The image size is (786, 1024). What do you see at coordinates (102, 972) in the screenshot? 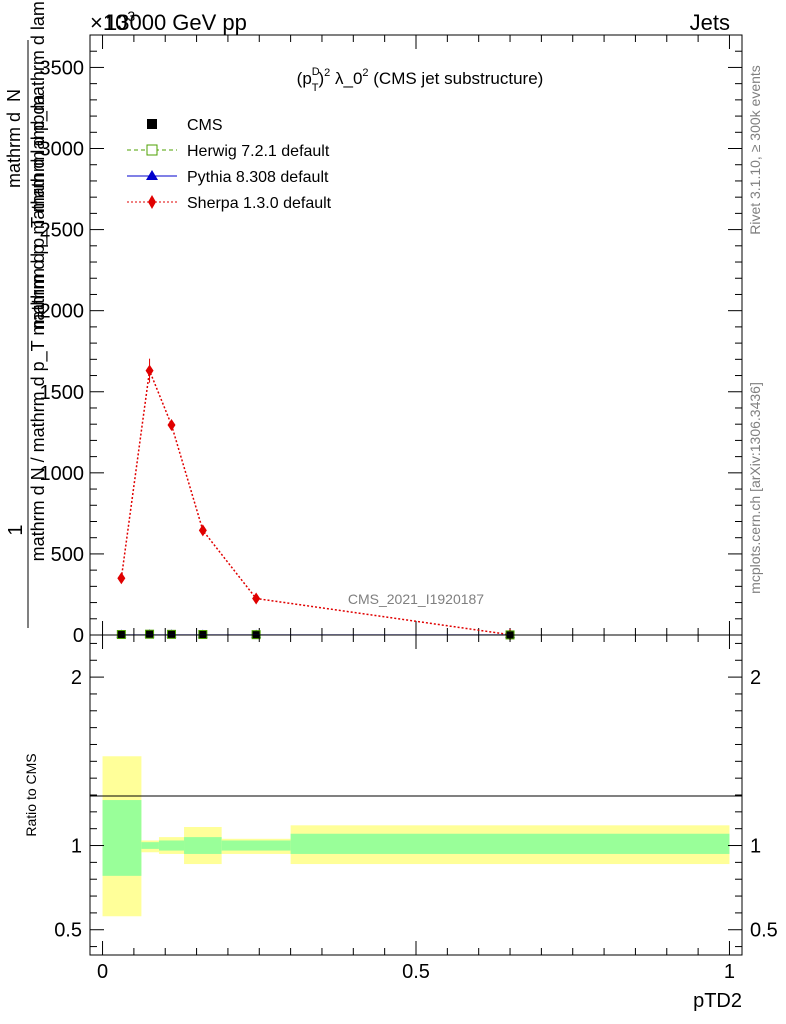
I see `ratio-xtick-label: 0` at bounding box center [102, 972].